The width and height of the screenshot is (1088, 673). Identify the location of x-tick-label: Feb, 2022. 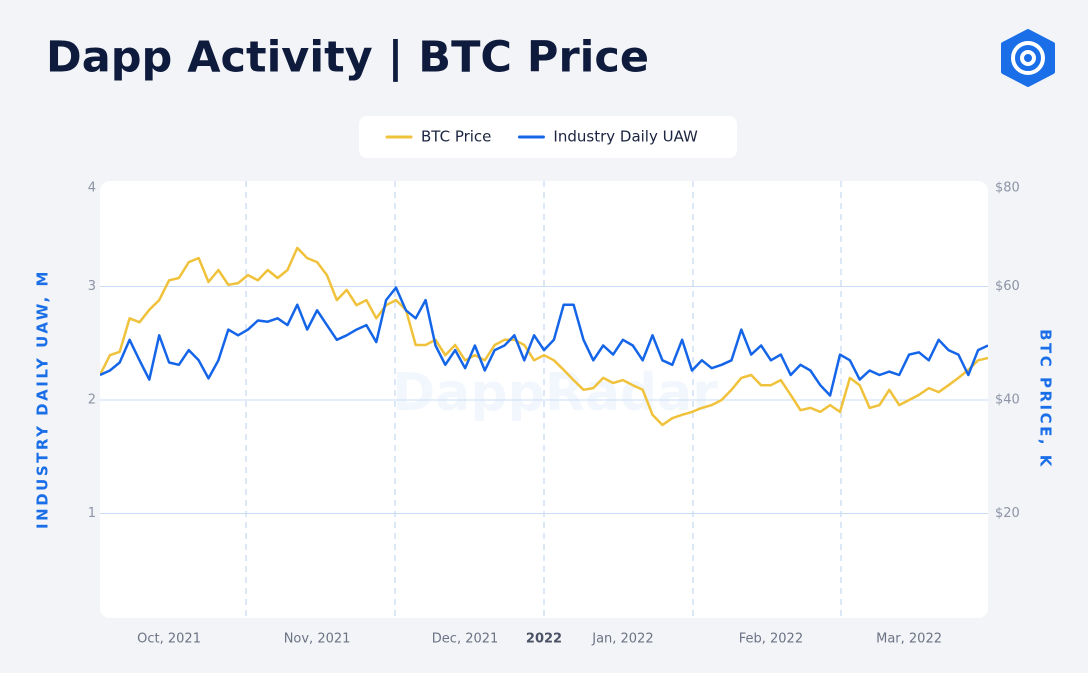
(771, 639).